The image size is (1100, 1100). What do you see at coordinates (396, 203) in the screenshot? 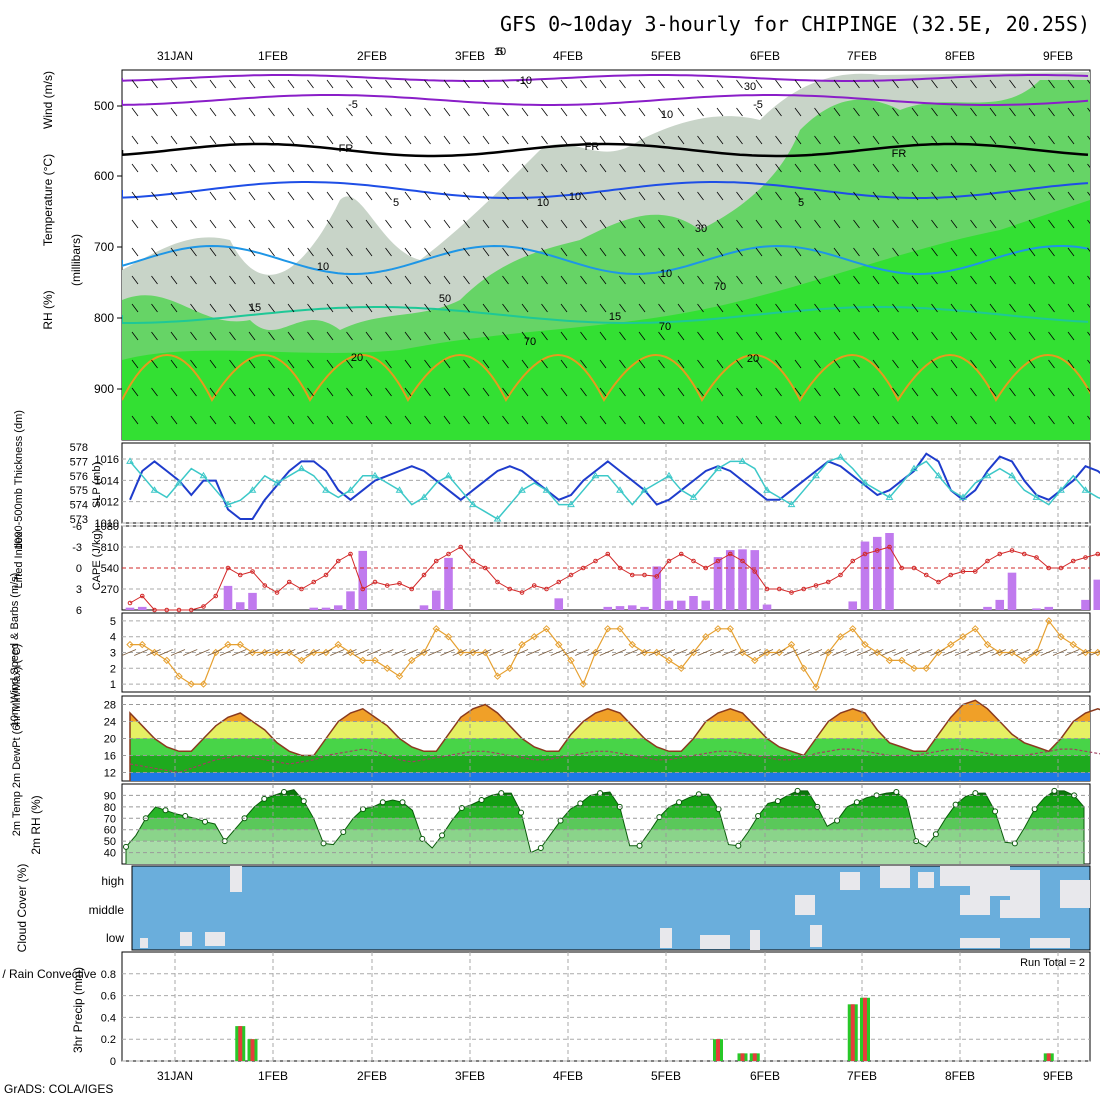
I see `contour-label-3: 5` at bounding box center [396, 203].